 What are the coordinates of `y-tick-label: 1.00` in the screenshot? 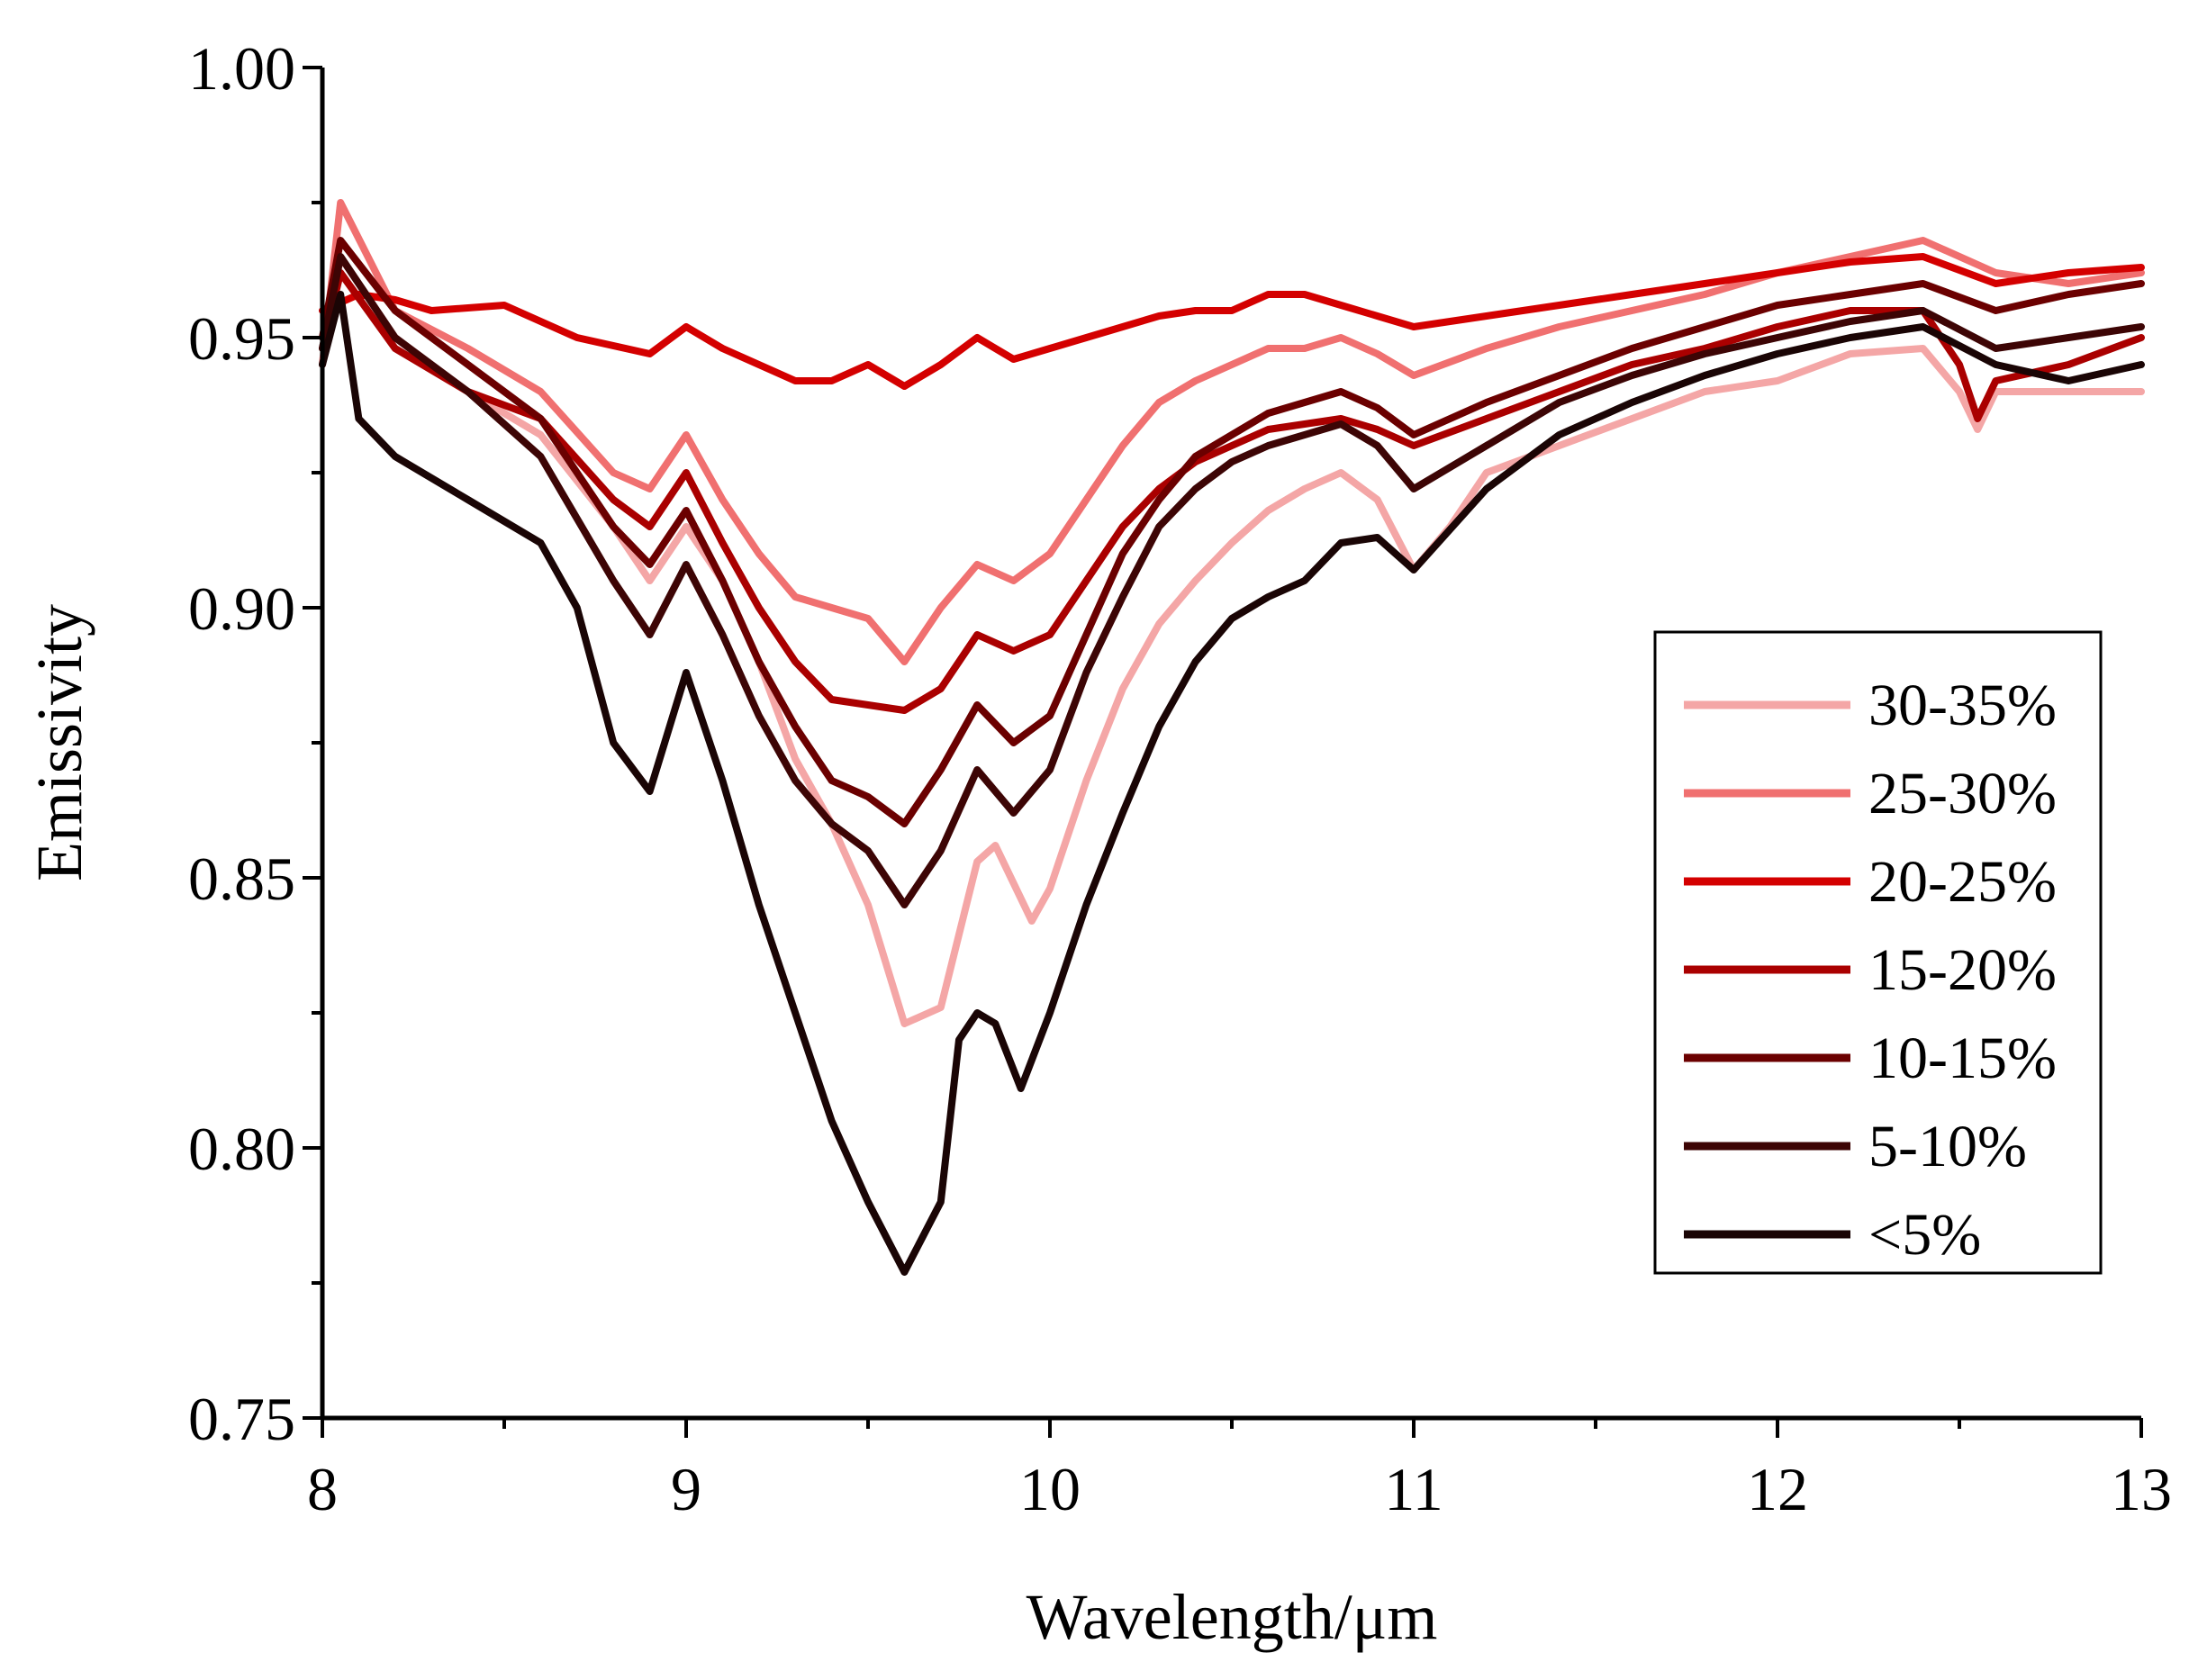 It's located at (241, 68).